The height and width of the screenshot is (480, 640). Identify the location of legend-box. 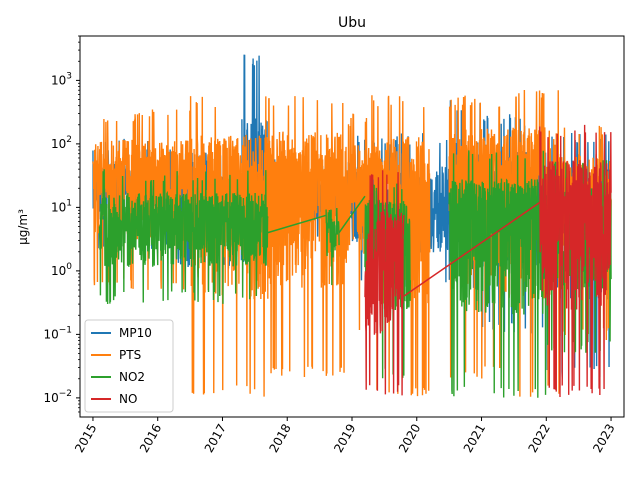
(129, 366).